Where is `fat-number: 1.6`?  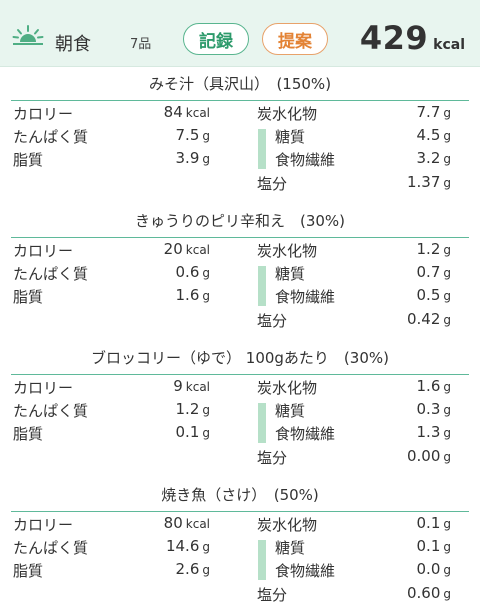
fat-number: 1.6 is located at coordinates (187, 295).